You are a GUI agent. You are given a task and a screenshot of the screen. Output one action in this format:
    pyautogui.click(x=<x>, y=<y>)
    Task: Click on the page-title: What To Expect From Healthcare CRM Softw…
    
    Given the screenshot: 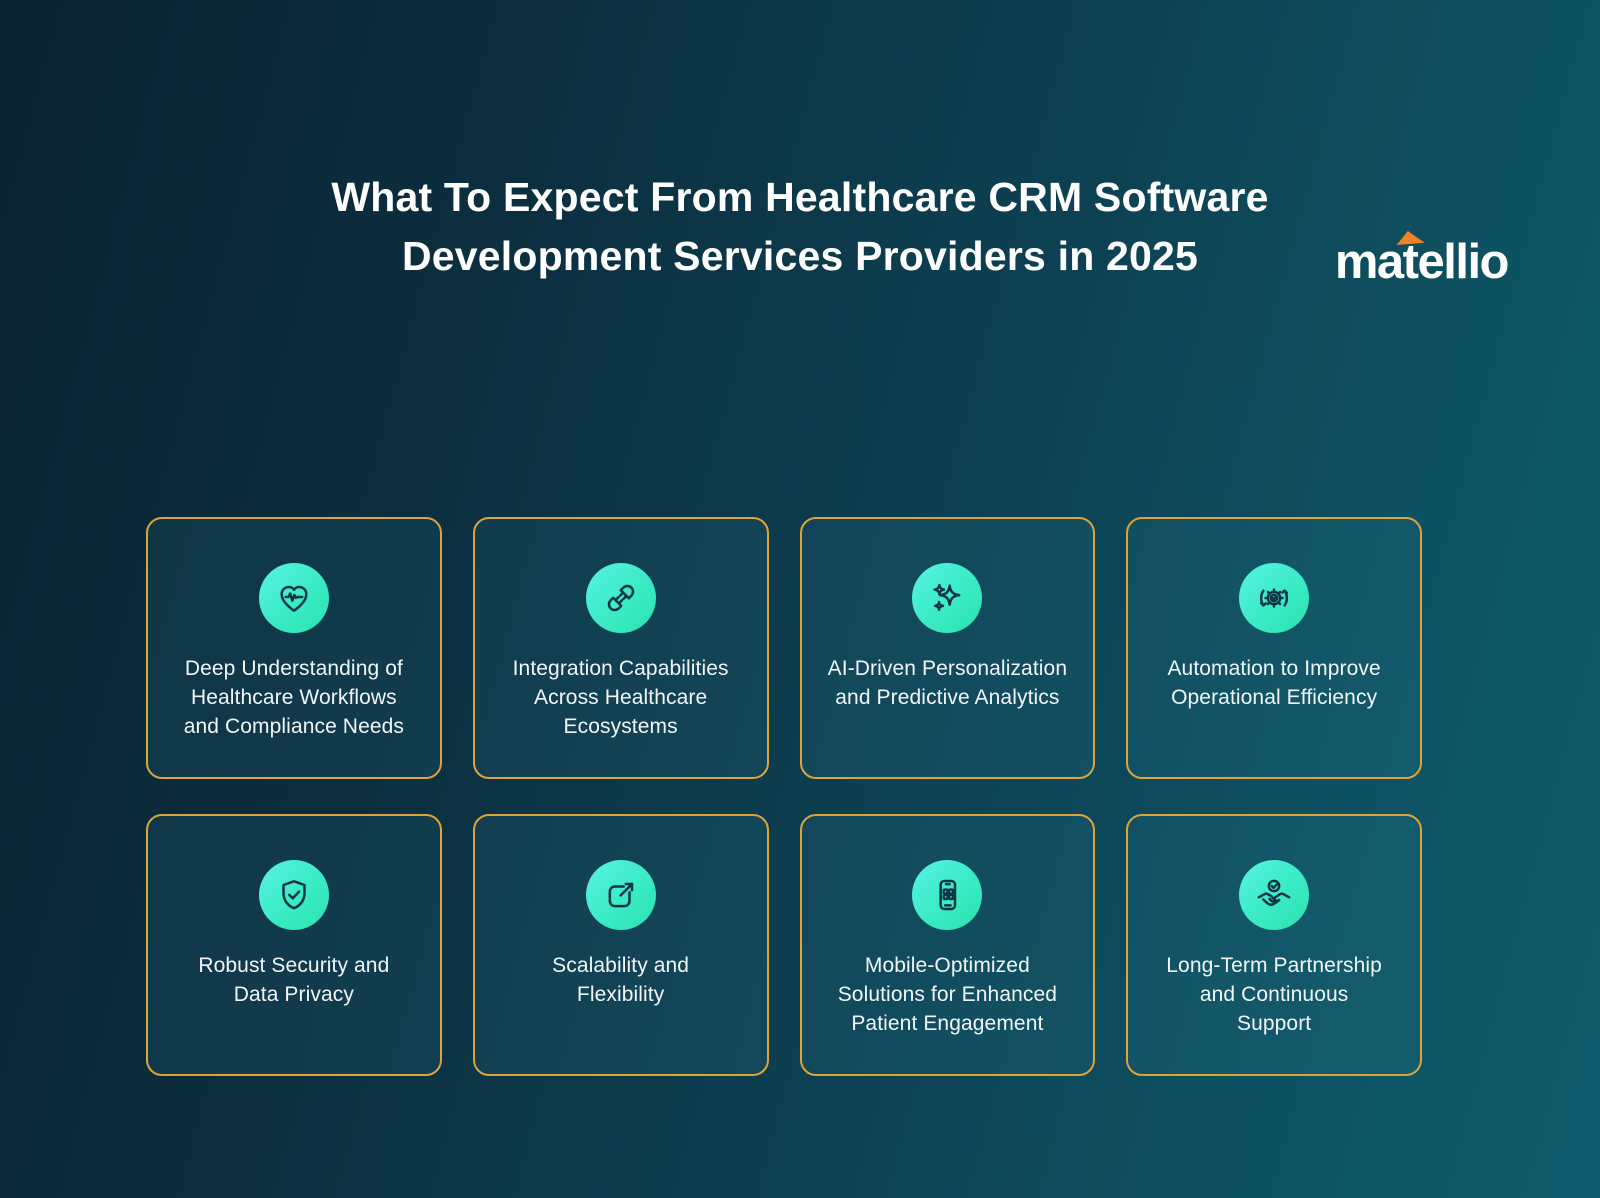 What is the action you would take?
    pyautogui.click(x=800, y=227)
    